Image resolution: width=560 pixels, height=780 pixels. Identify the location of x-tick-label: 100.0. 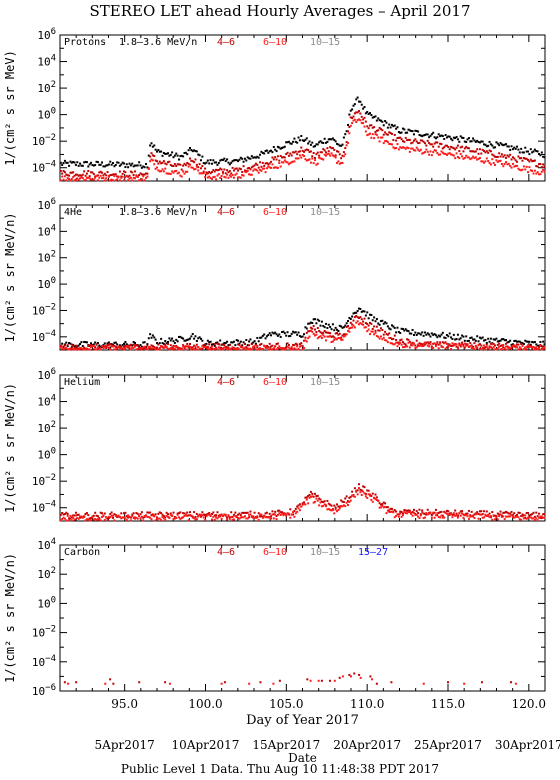
(205, 704).